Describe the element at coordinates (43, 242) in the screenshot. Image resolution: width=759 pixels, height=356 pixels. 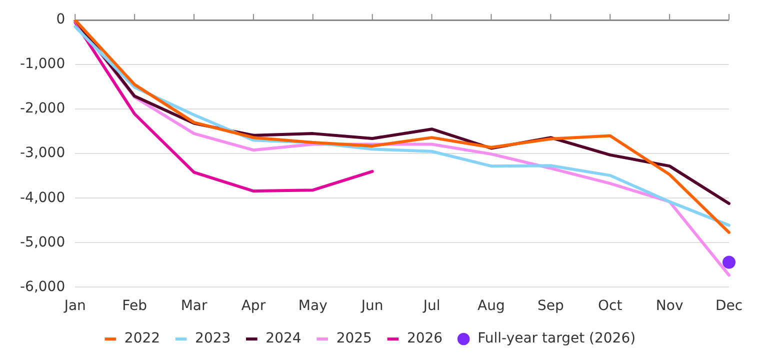
I see `y-tick-label: -5,000` at that location.